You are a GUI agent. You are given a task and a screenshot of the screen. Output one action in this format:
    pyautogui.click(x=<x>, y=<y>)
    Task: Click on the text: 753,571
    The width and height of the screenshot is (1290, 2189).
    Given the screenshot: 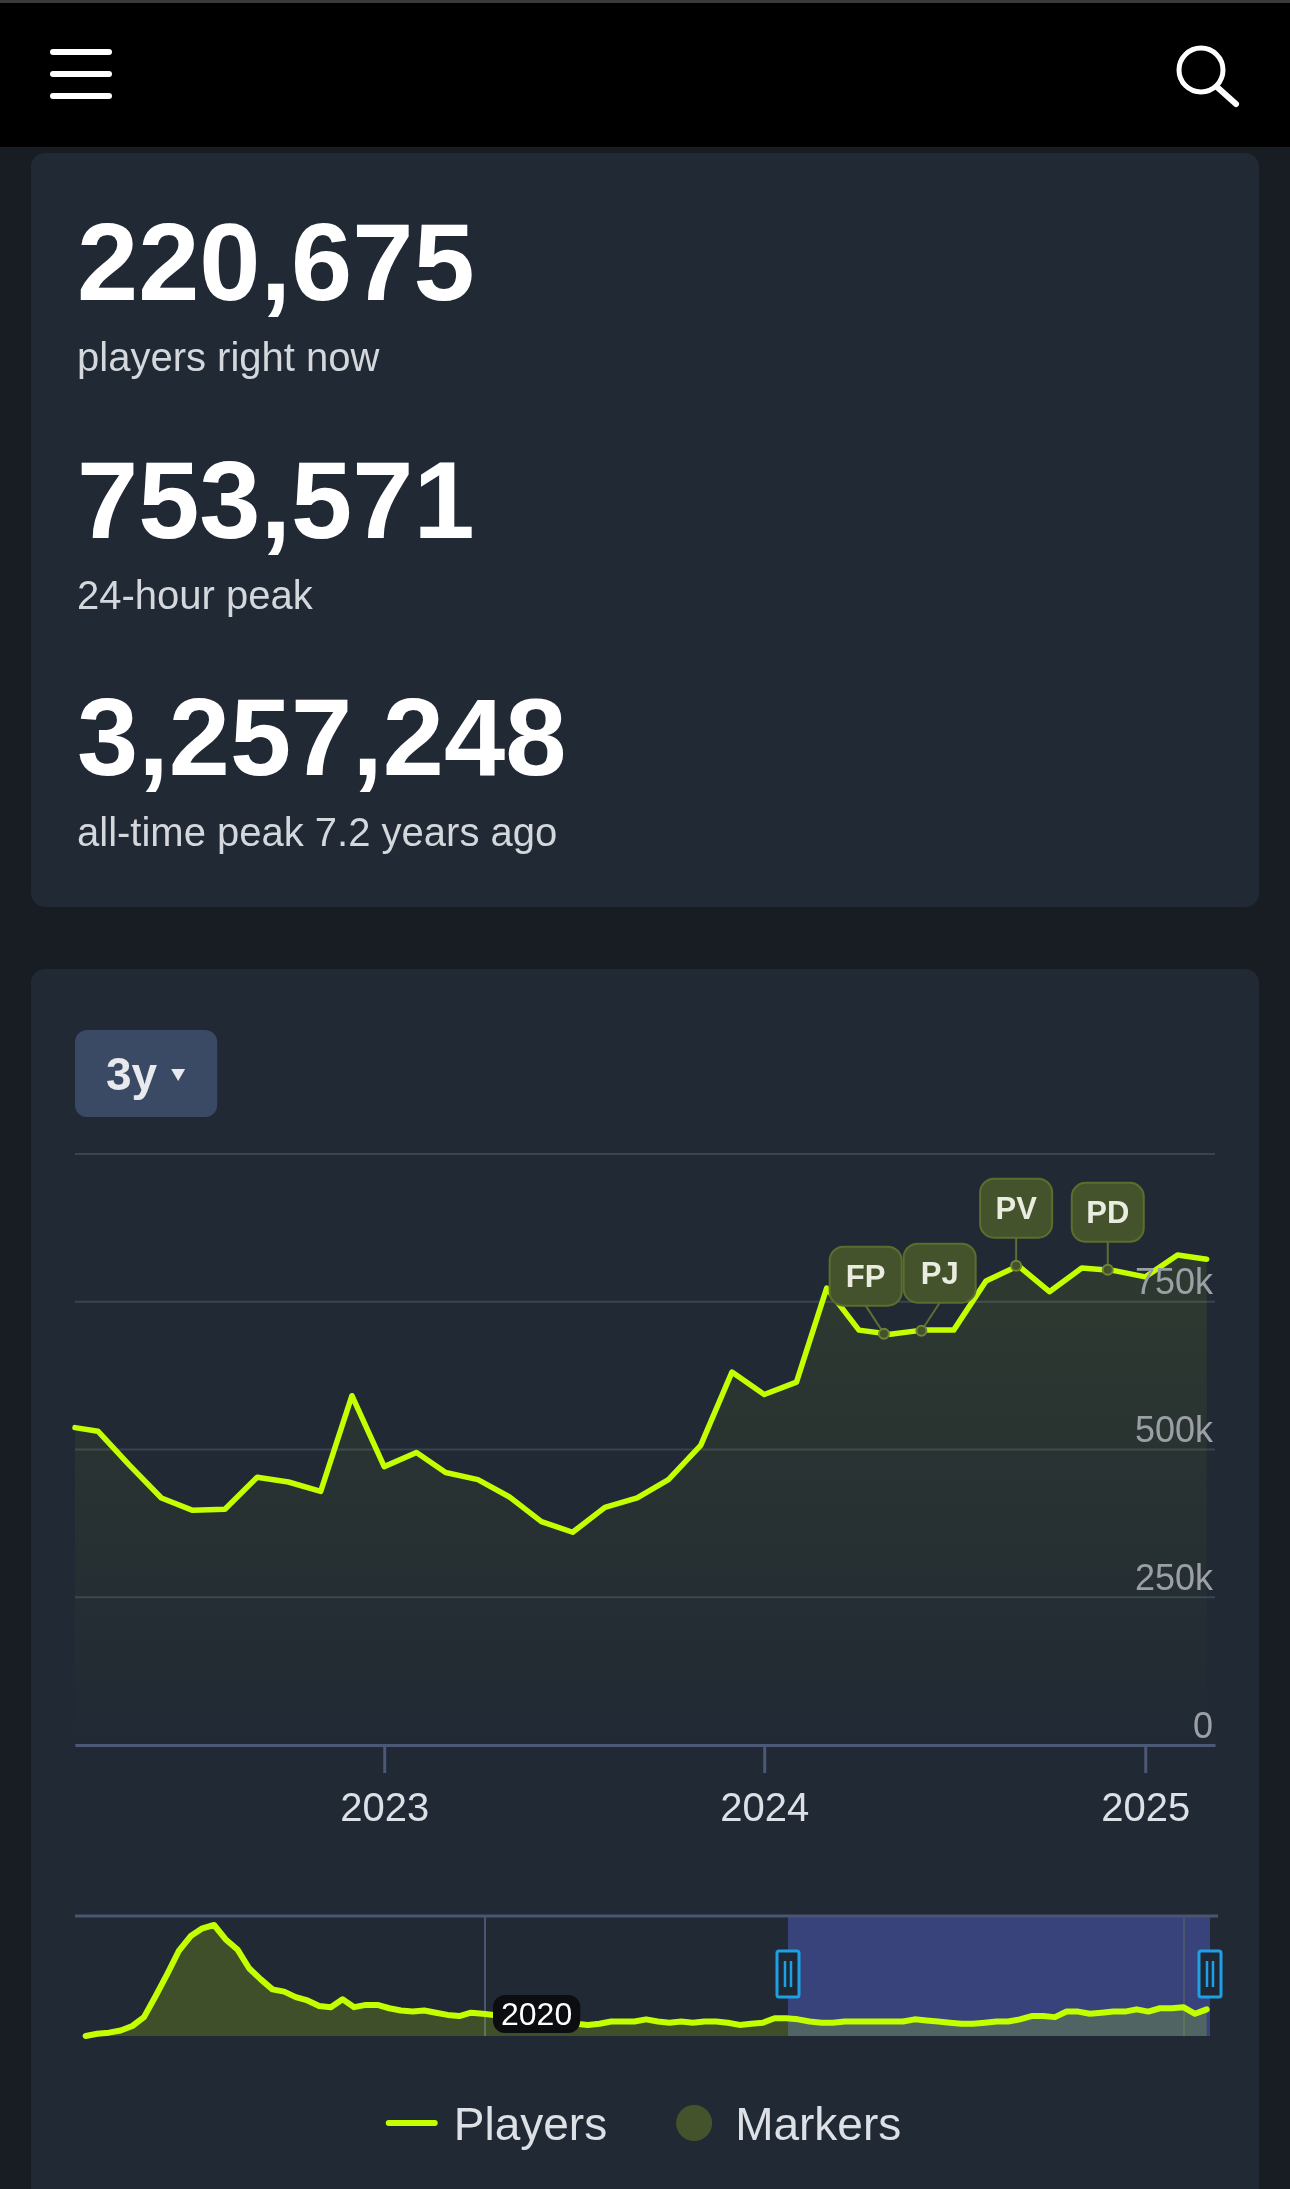 What is the action you would take?
    pyautogui.click(x=276, y=499)
    